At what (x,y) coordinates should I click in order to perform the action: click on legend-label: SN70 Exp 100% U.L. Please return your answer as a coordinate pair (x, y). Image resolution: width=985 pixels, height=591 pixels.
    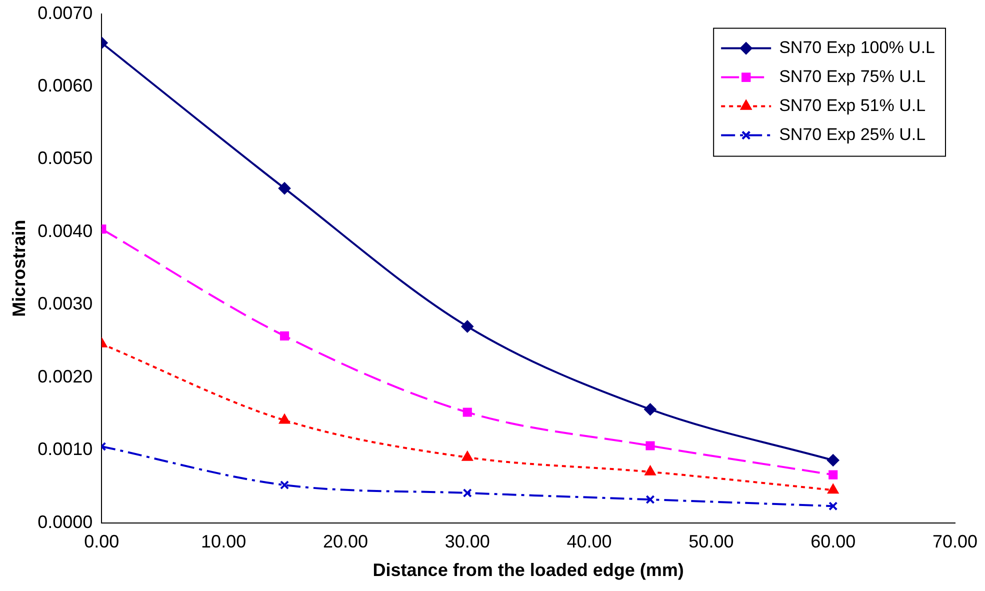
    Looking at the image, I should click on (857, 47).